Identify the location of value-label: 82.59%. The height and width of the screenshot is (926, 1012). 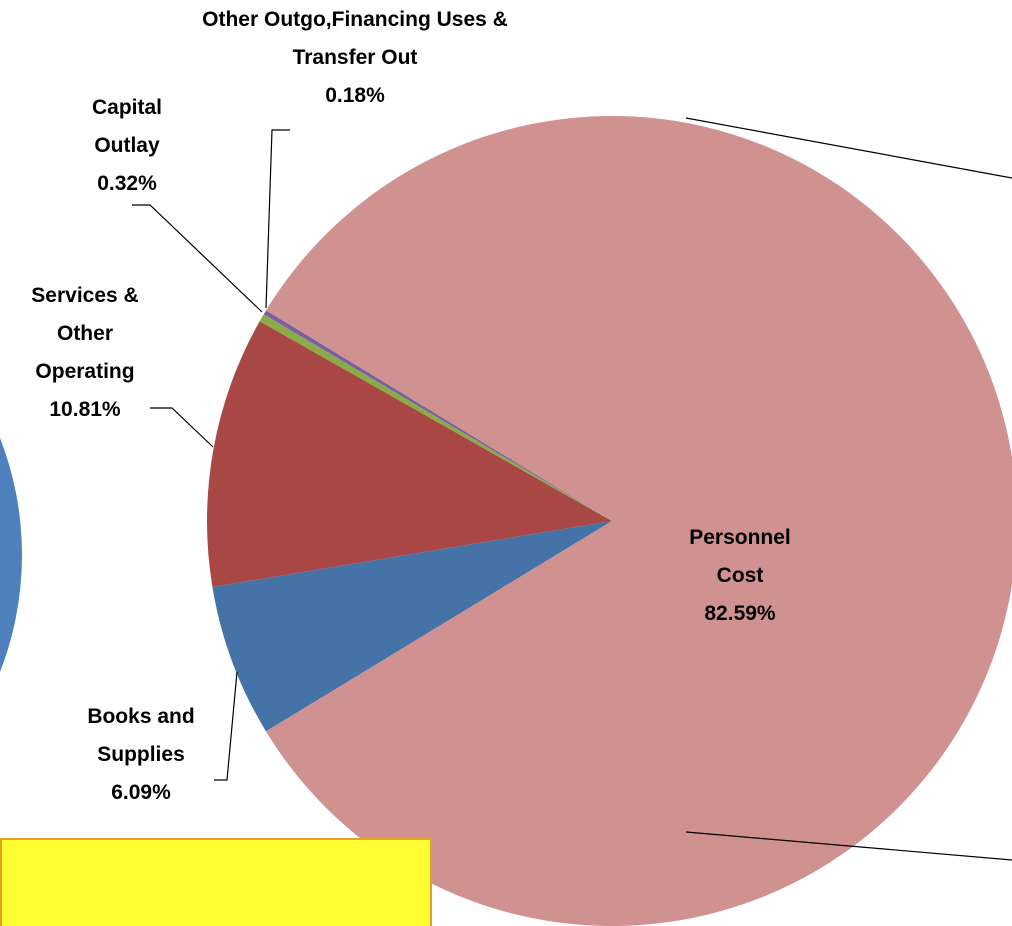
(740, 613).